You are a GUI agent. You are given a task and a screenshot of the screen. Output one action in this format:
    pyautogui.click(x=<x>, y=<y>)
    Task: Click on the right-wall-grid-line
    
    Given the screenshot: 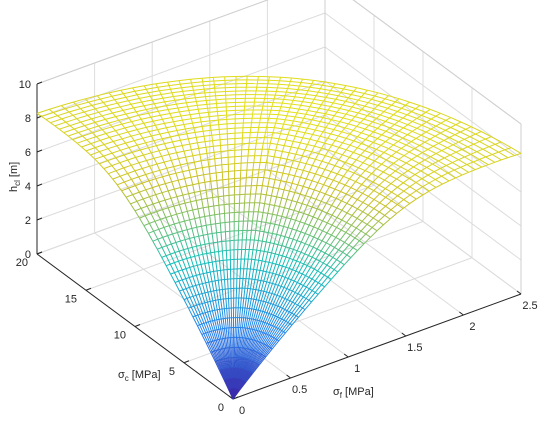 What is the action you would take?
    pyautogui.click(x=423, y=85)
    